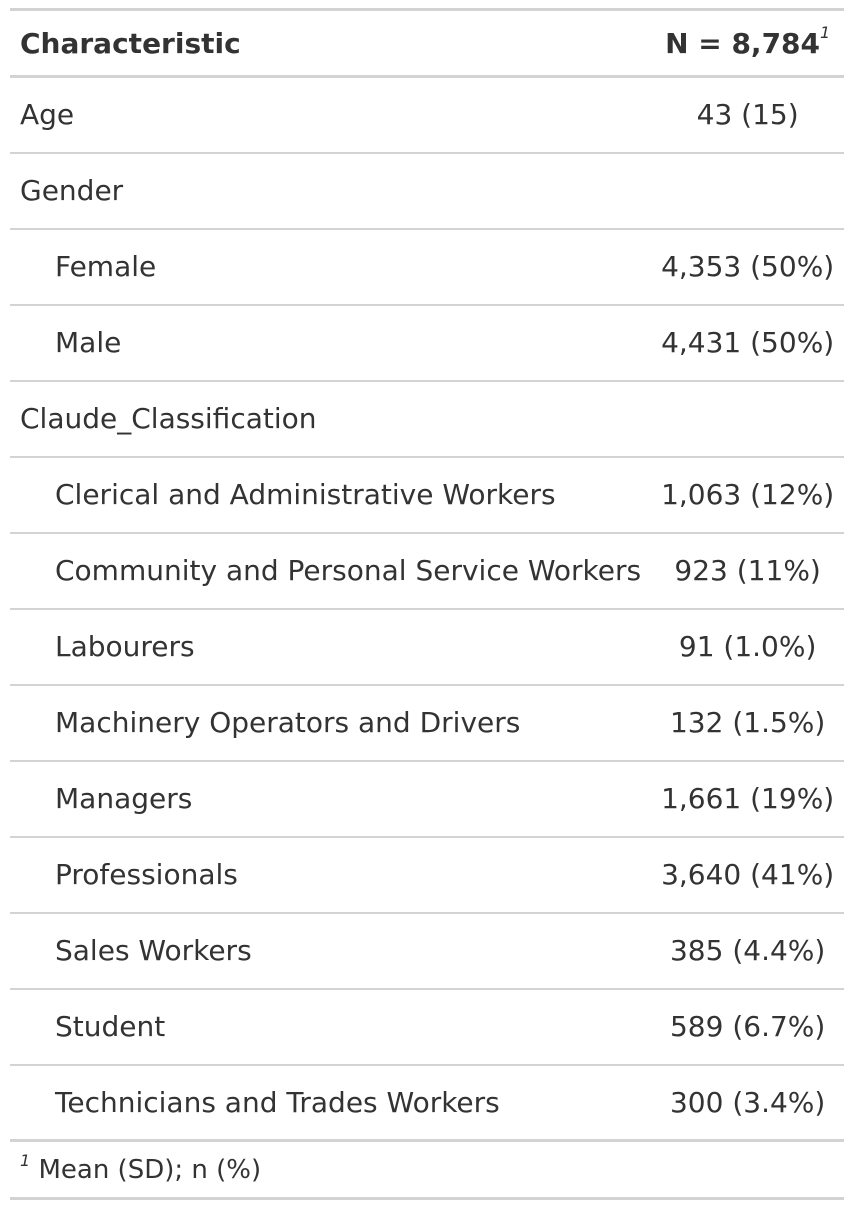  What do you see at coordinates (25, 1160) in the screenshot?
I see `footnote-mark: 1` at bounding box center [25, 1160].